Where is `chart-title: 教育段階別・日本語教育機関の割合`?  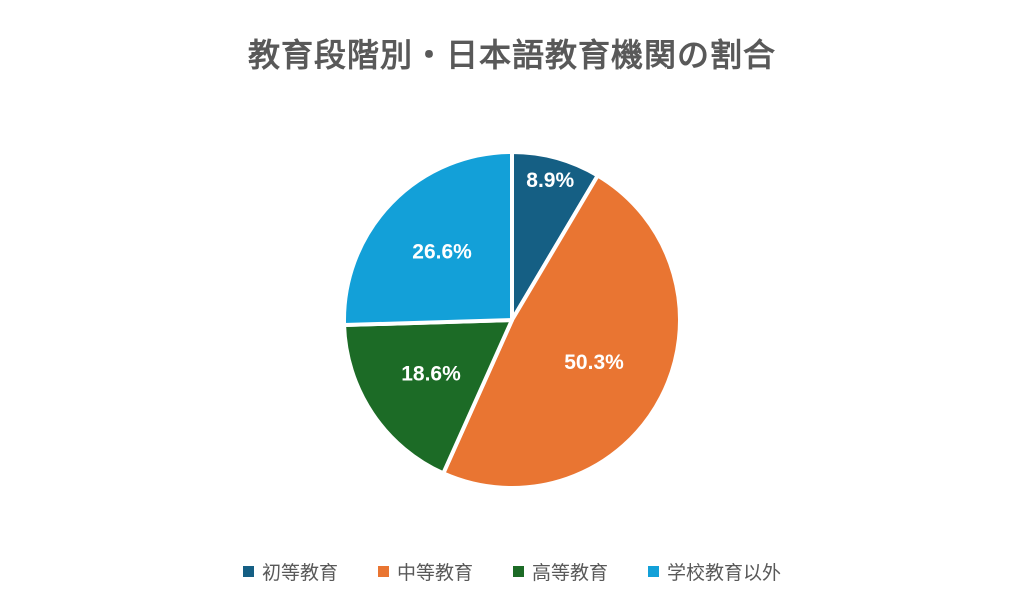 chart-title: 教育段階別・日本語教育機関の割合 is located at coordinates (511, 55).